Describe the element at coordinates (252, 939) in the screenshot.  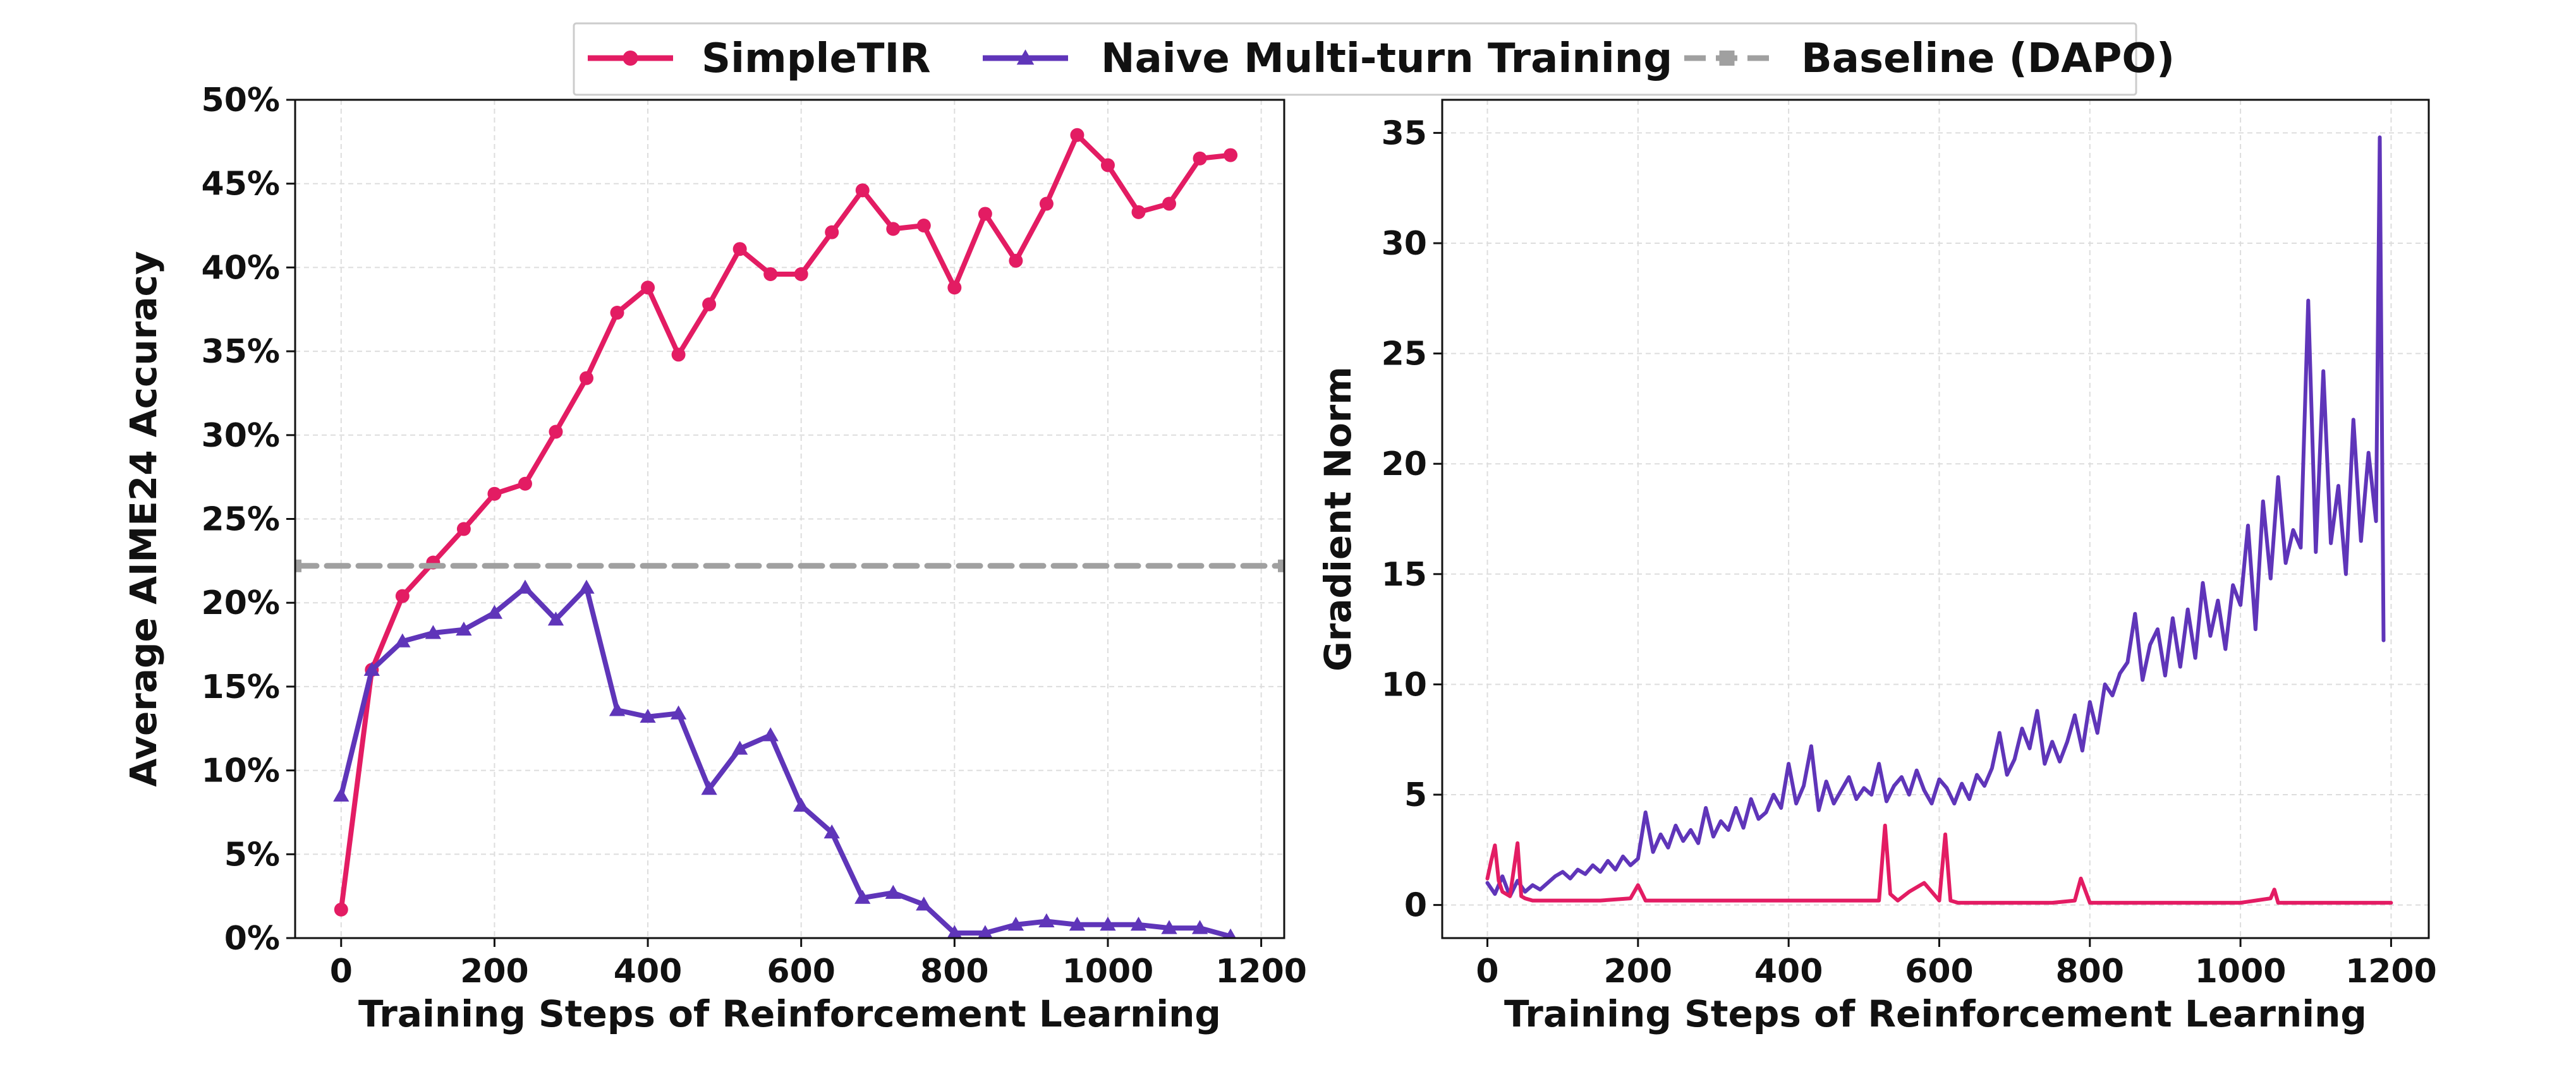
I see `y-tick-label: 0%` at that location.